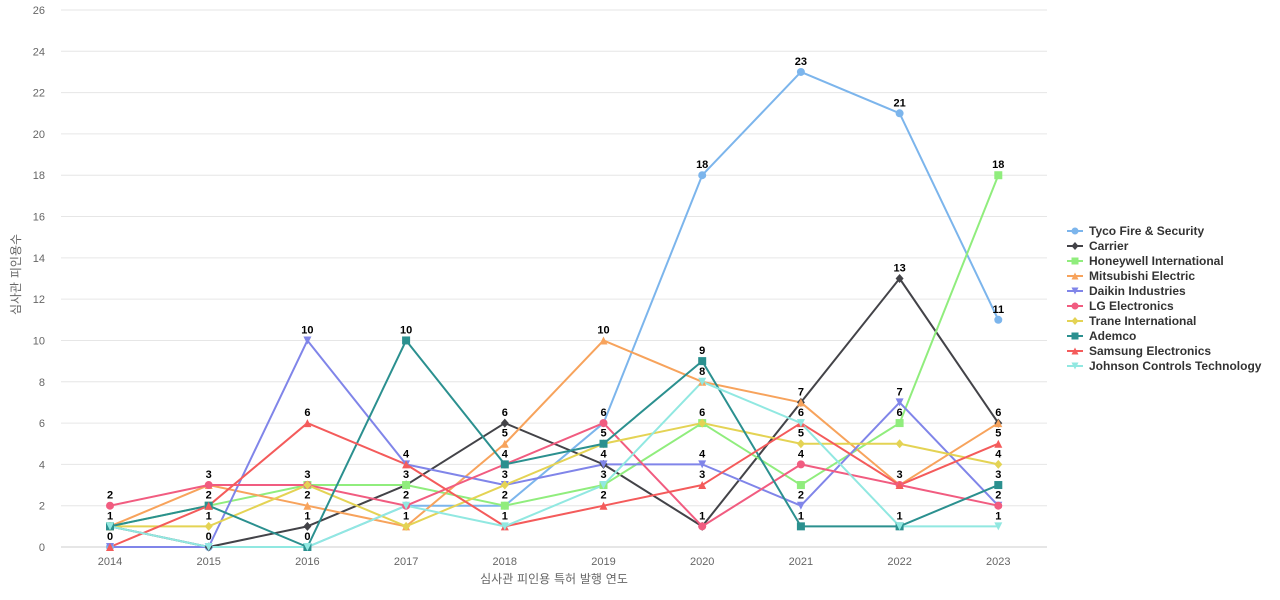 This screenshot has height=600, width=1280. What do you see at coordinates (39, 135) in the screenshot?
I see `y-tick-label: 20` at bounding box center [39, 135].